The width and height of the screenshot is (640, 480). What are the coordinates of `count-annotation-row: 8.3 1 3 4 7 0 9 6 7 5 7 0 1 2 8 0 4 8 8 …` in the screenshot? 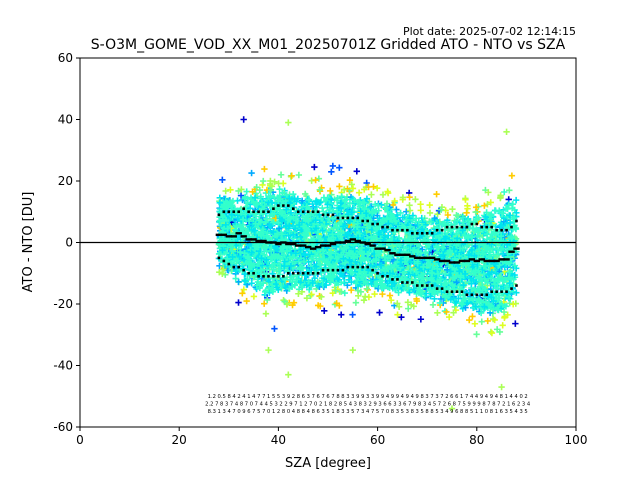 It's located at (368, 412).